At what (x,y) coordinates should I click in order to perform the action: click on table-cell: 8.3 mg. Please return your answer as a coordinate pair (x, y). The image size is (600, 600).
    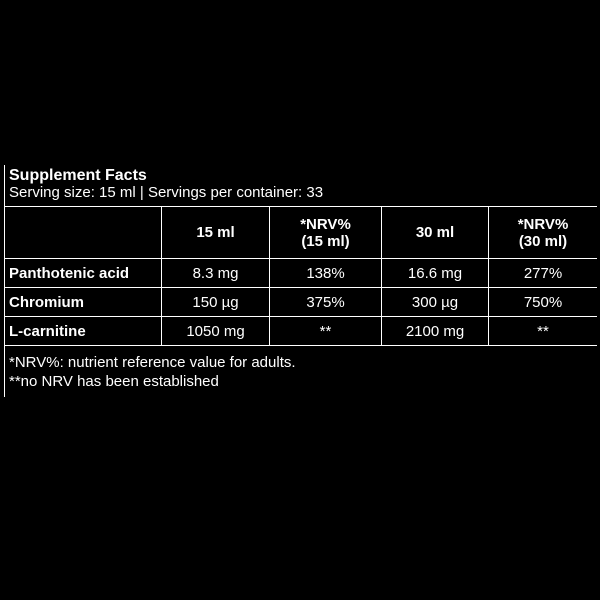
    Looking at the image, I should click on (215, 273).